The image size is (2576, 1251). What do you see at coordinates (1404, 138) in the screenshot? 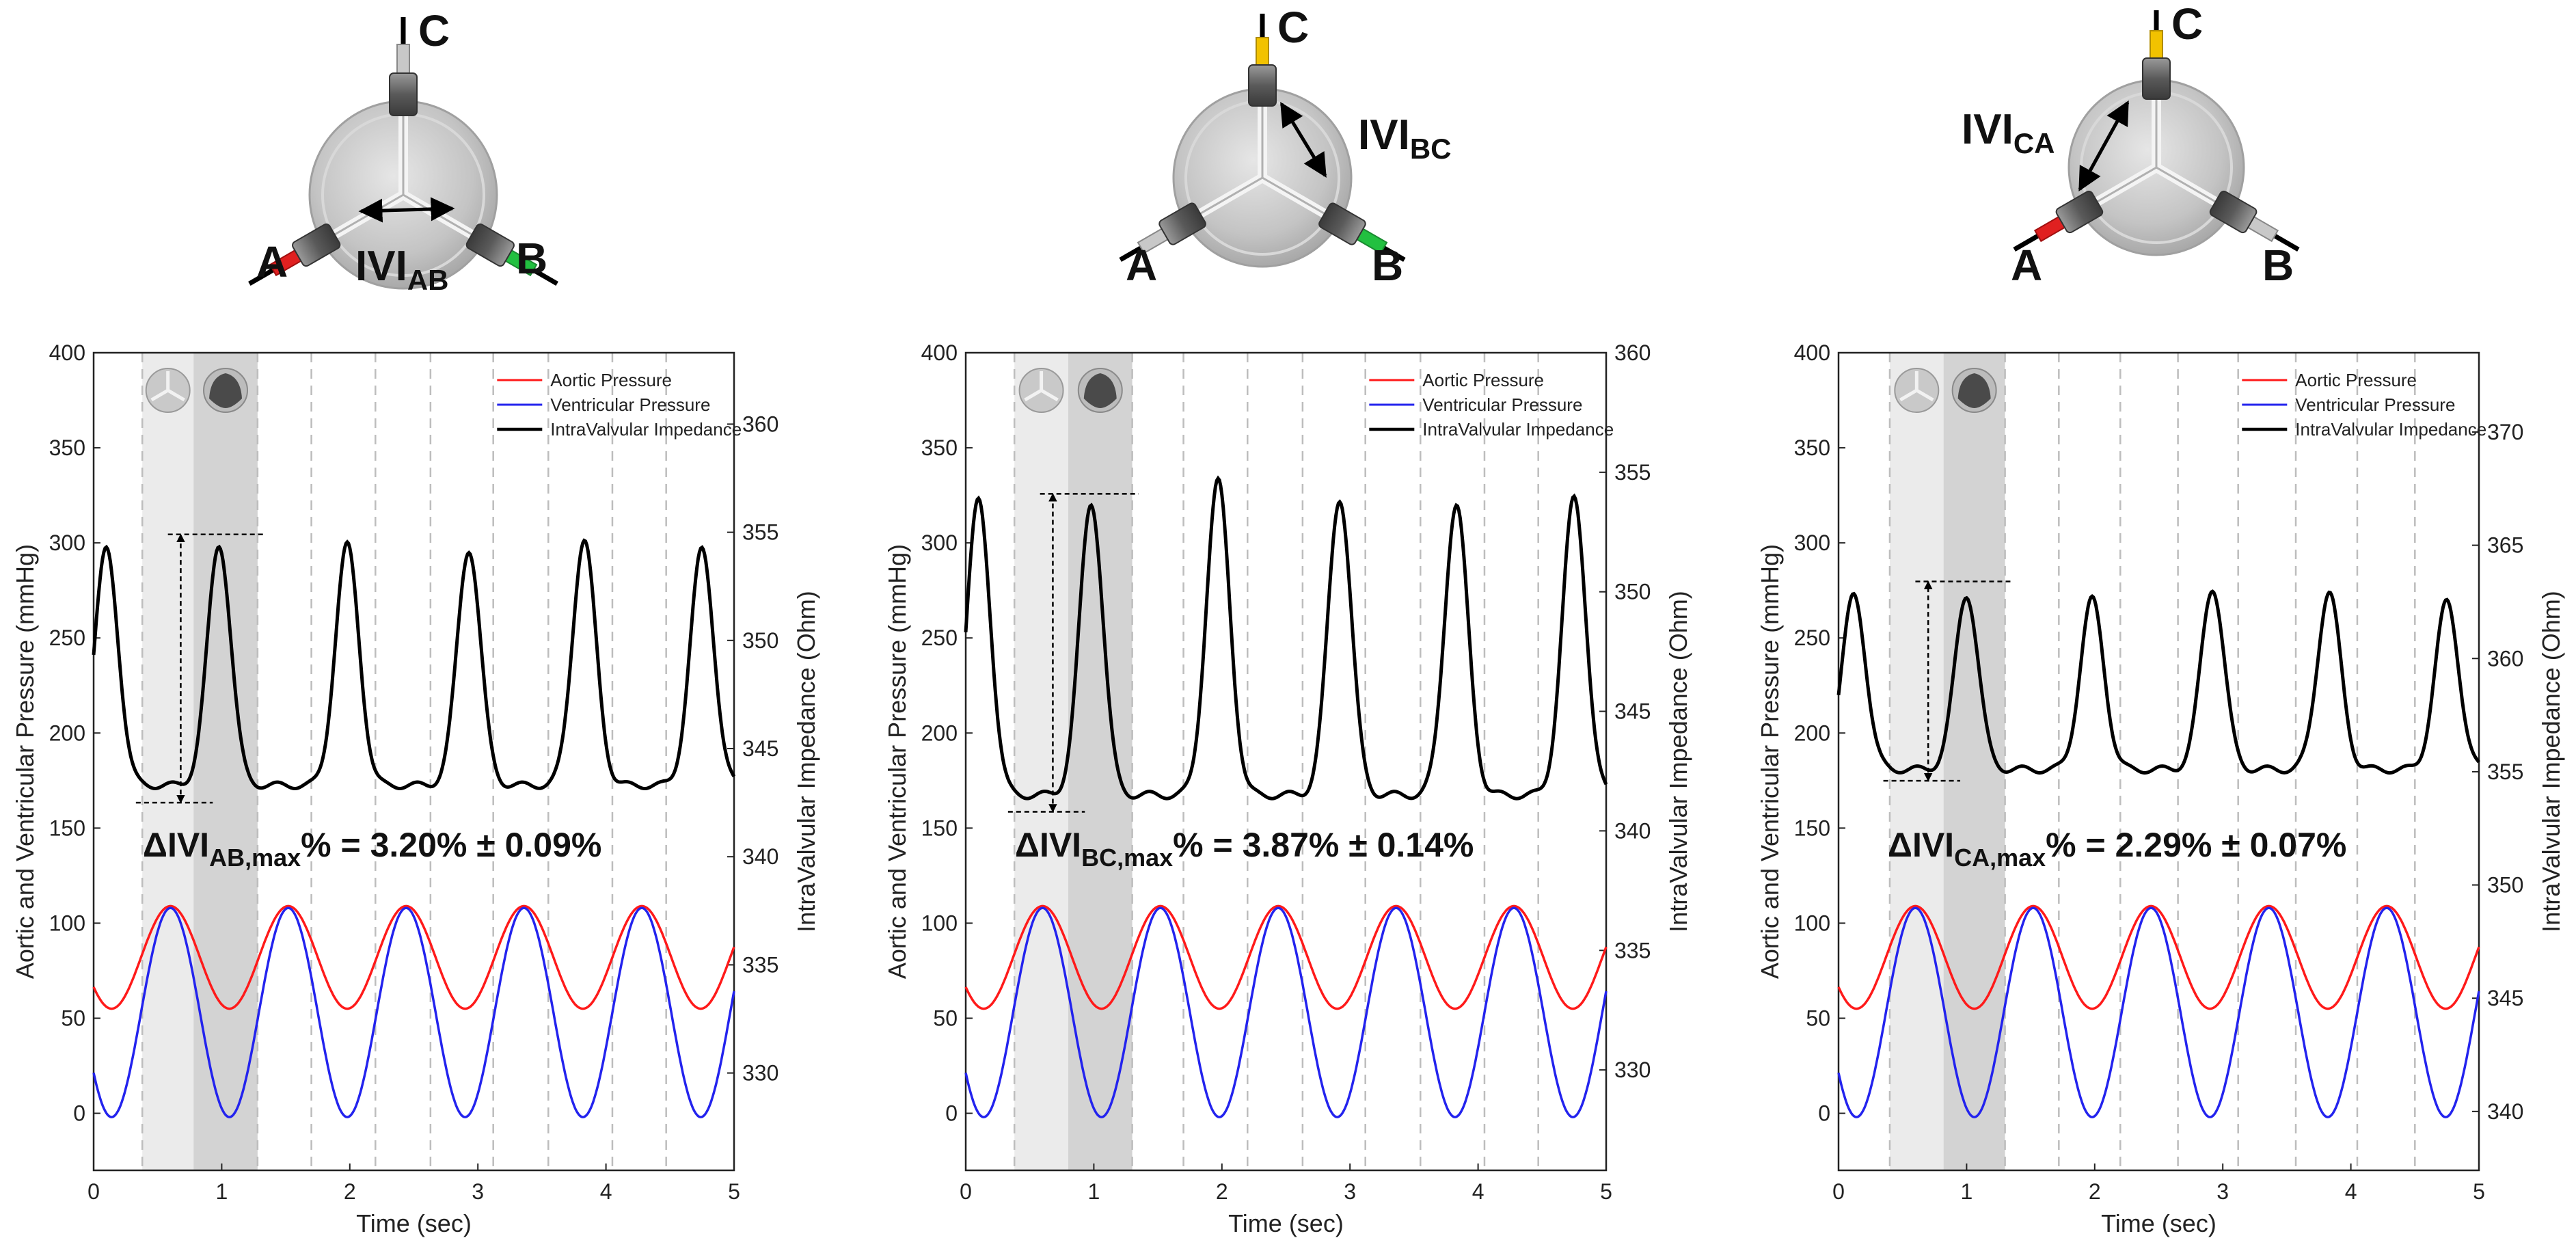
I see `ivi-label: IVIBC` at bounding box center [1404, 138].